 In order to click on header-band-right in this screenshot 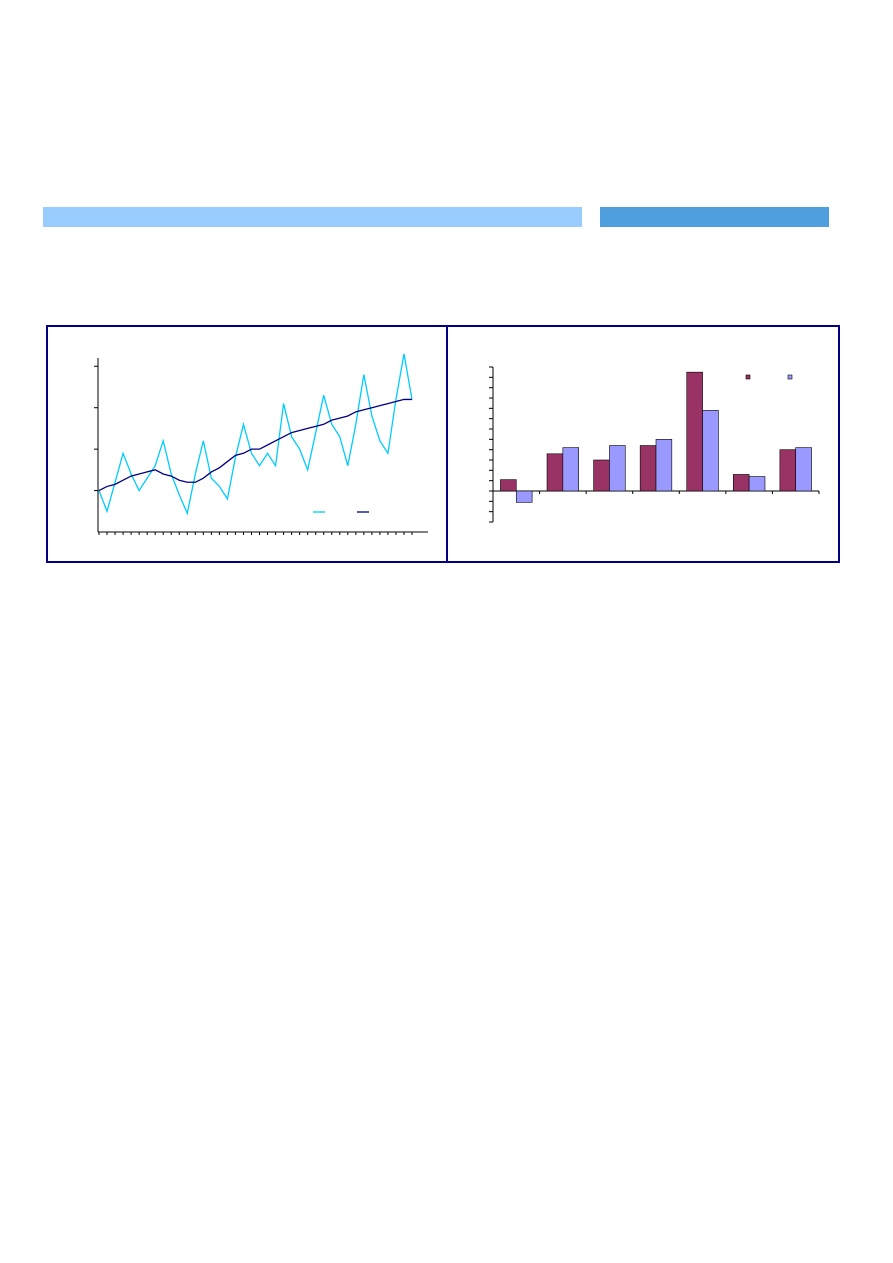, I will do `click(714, 217)`.